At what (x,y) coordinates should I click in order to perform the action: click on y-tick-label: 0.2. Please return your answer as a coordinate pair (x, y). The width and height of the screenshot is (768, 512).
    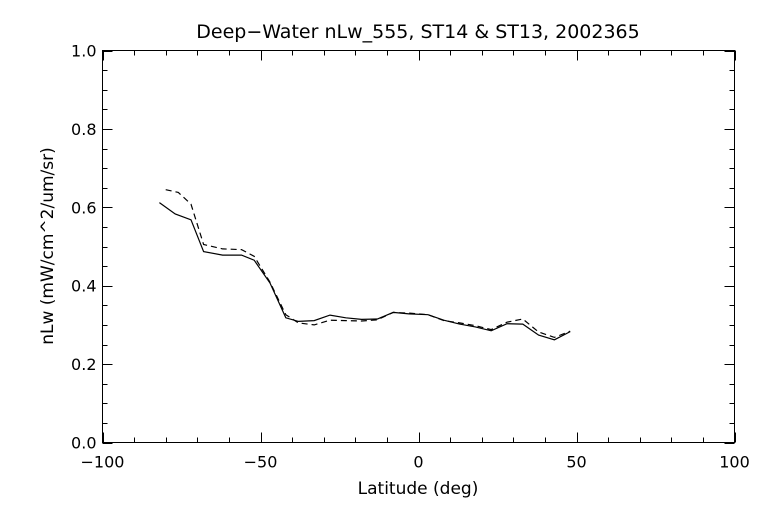
    Looking at the image, I should click on (83, 364).